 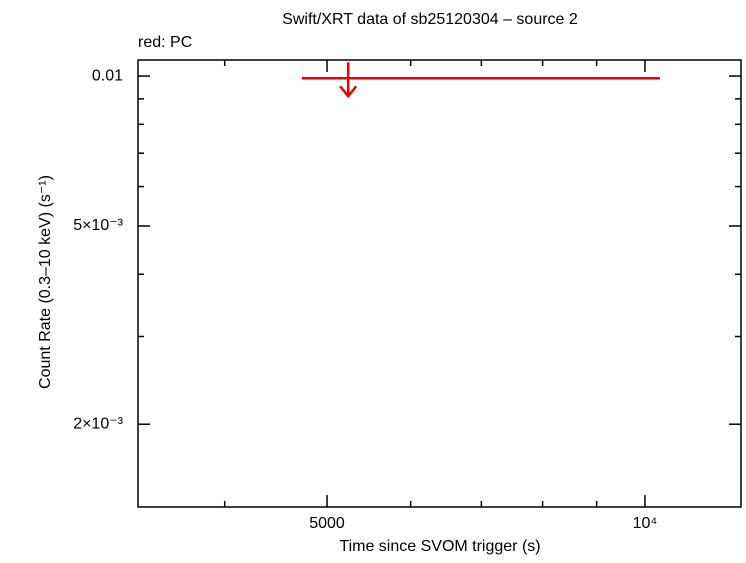 What do you see at coordinates (645, 523) in the screenshot?
I see `x-tick-label: 10⁴` at bounding box center [645, 523].